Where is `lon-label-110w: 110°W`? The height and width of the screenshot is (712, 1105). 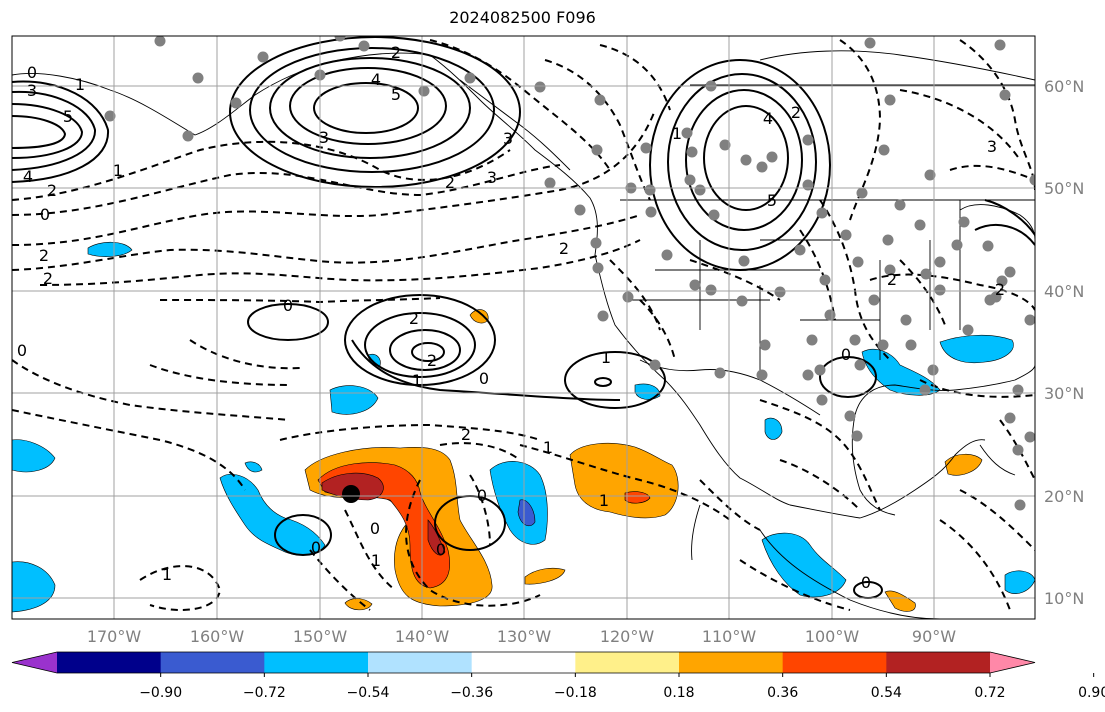
lon-label-110w: 110°W is located at coordinates (729, 636).